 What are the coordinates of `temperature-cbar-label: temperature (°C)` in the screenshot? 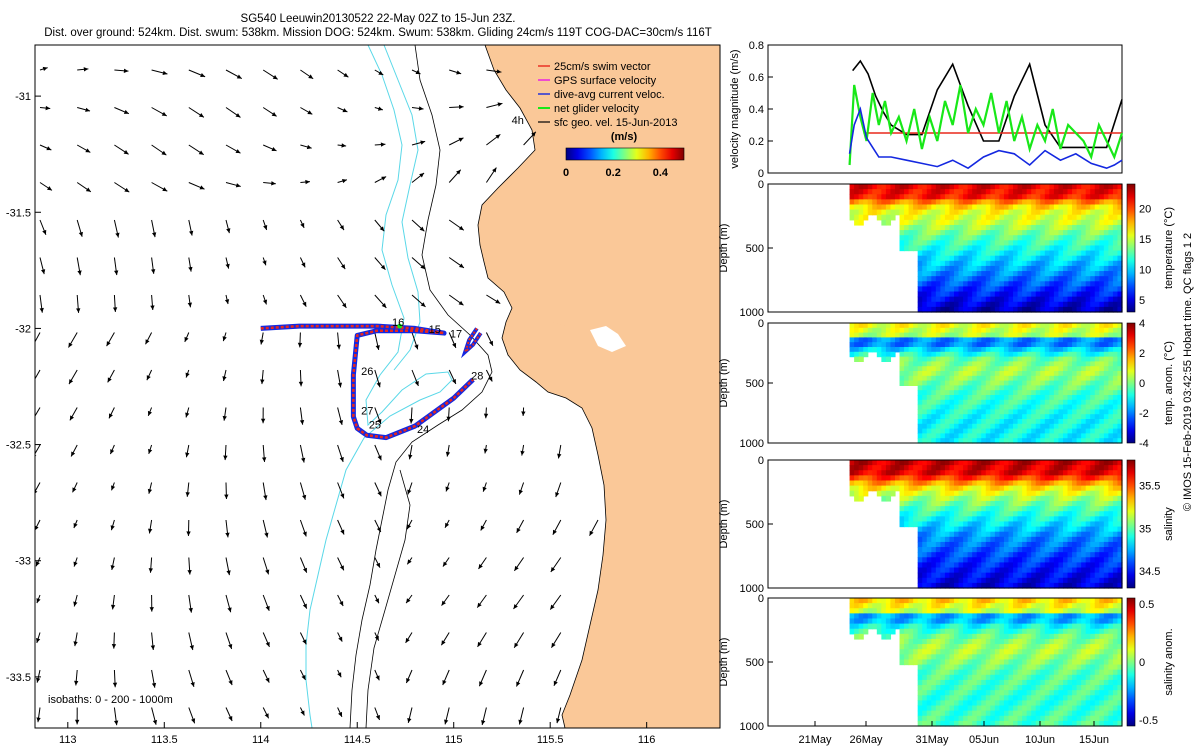 It's located at (1169, 248).